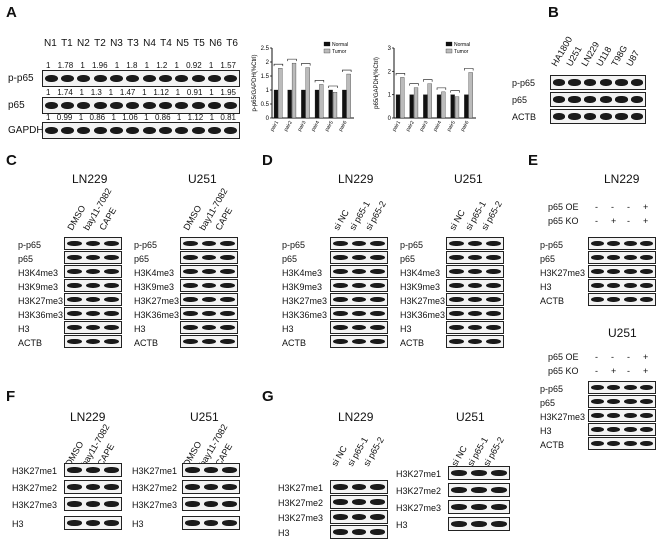 The width and height of the screenshot is (660, 540). I want to click on panel-label-f: F, so click(11, 396).